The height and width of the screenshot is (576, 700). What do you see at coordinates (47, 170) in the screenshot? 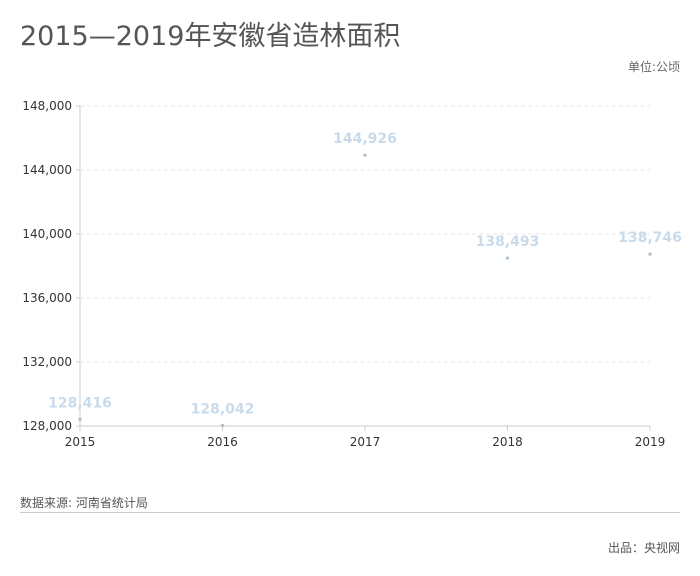
I see `y-tick-label: 144,000` at bounding box center [47, 170].